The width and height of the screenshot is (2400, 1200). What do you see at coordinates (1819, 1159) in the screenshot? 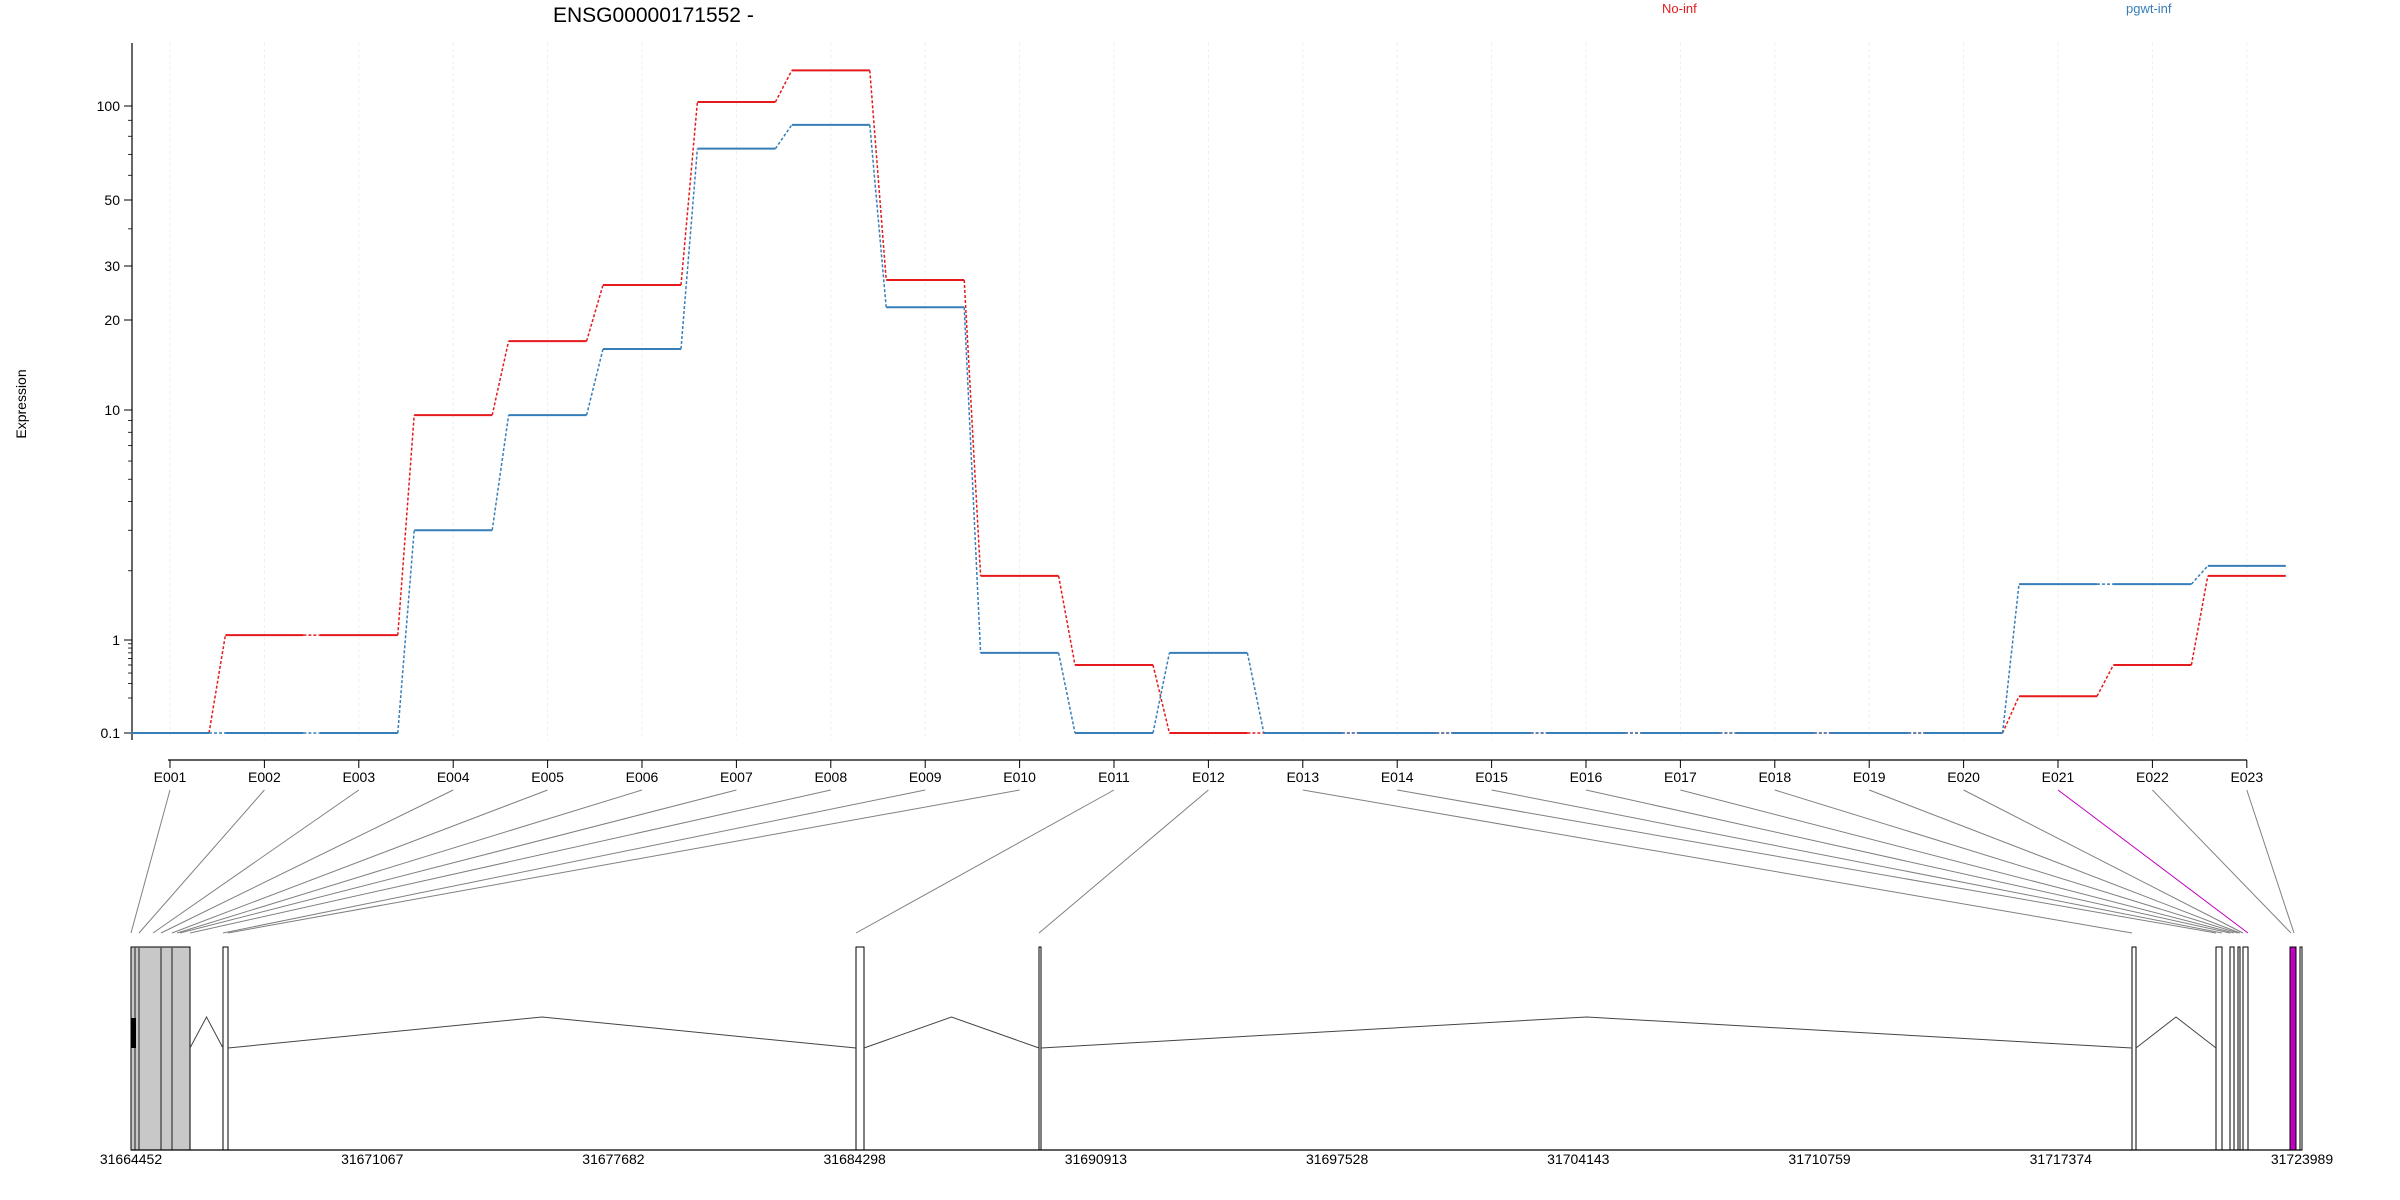
I see `genomic-tick-label: 31710759` at bounding box center [1819, 1159].